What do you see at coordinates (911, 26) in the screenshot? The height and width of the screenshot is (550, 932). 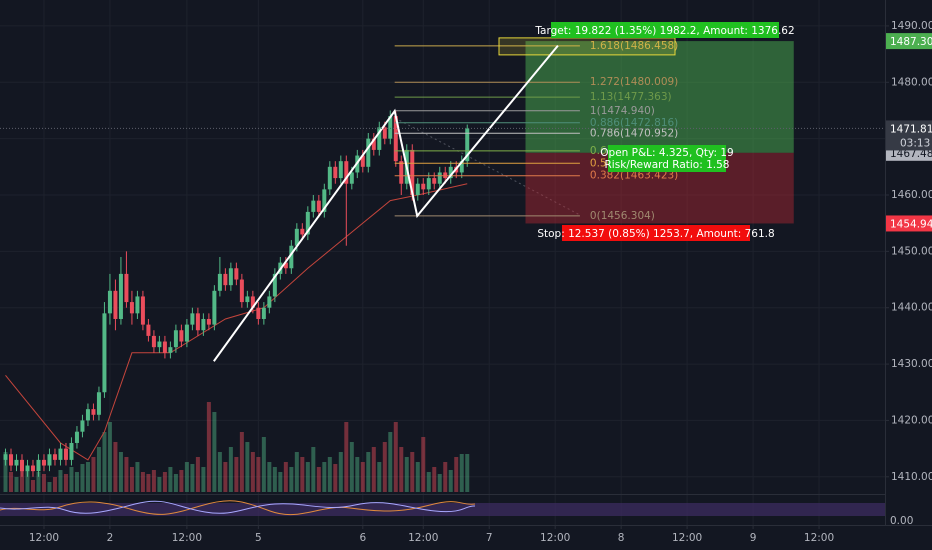 I see `y-tick-label: 1490.000` at bounding box center [911, 26].